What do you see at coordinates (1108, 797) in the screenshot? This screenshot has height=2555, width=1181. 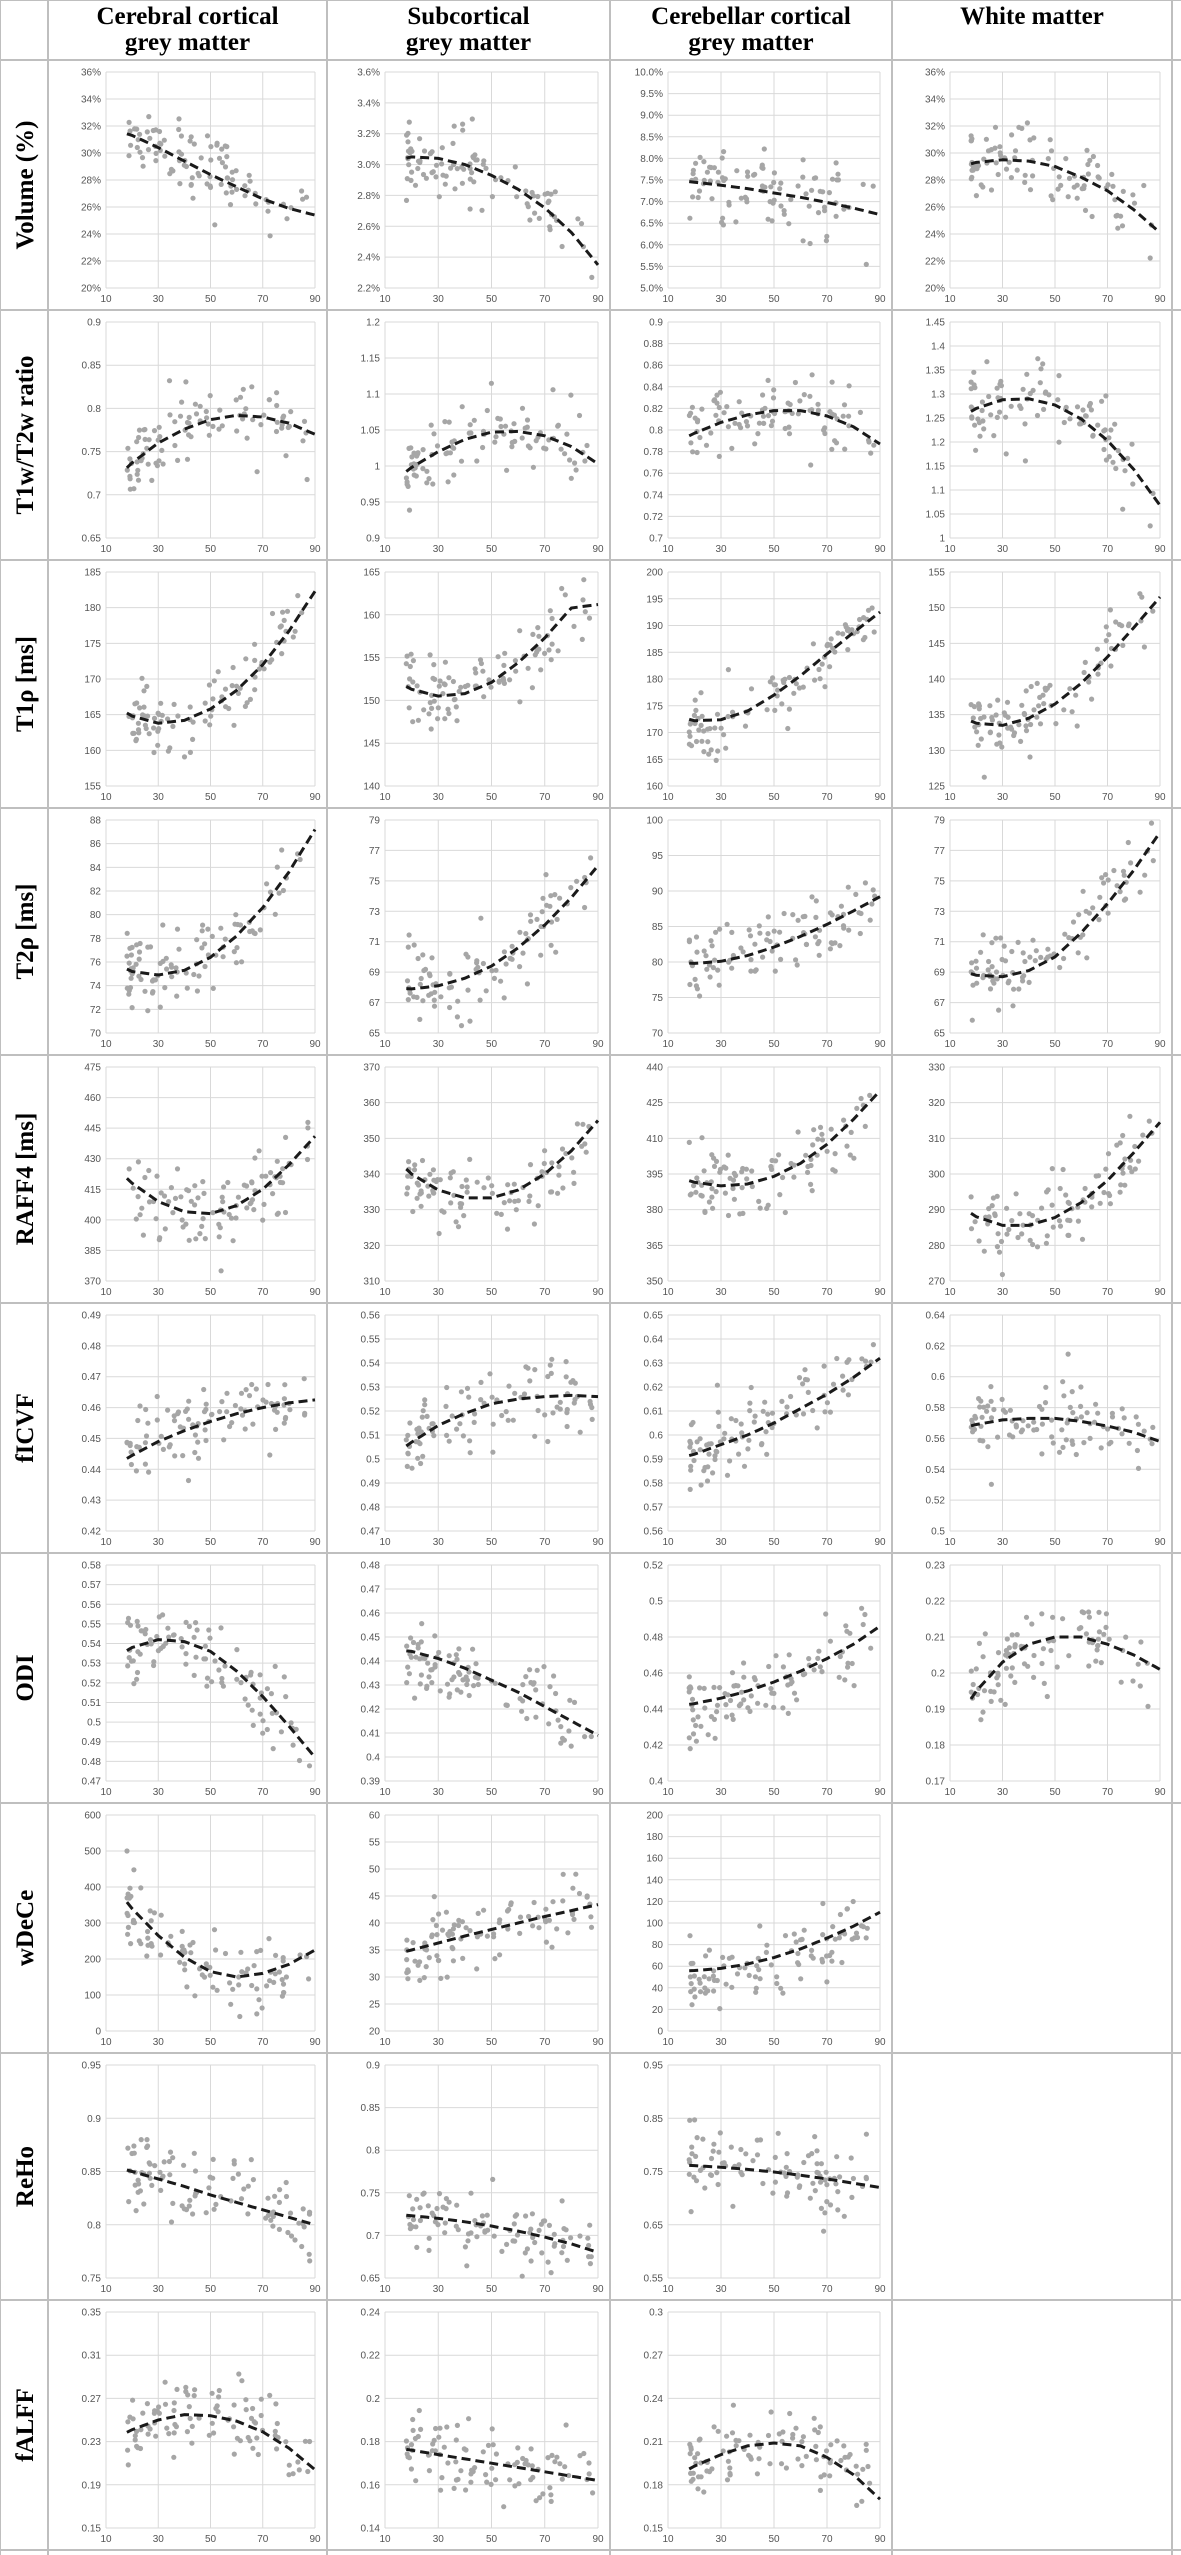 I see `x-tick-label: 70` at bounding box center [1108, 797].